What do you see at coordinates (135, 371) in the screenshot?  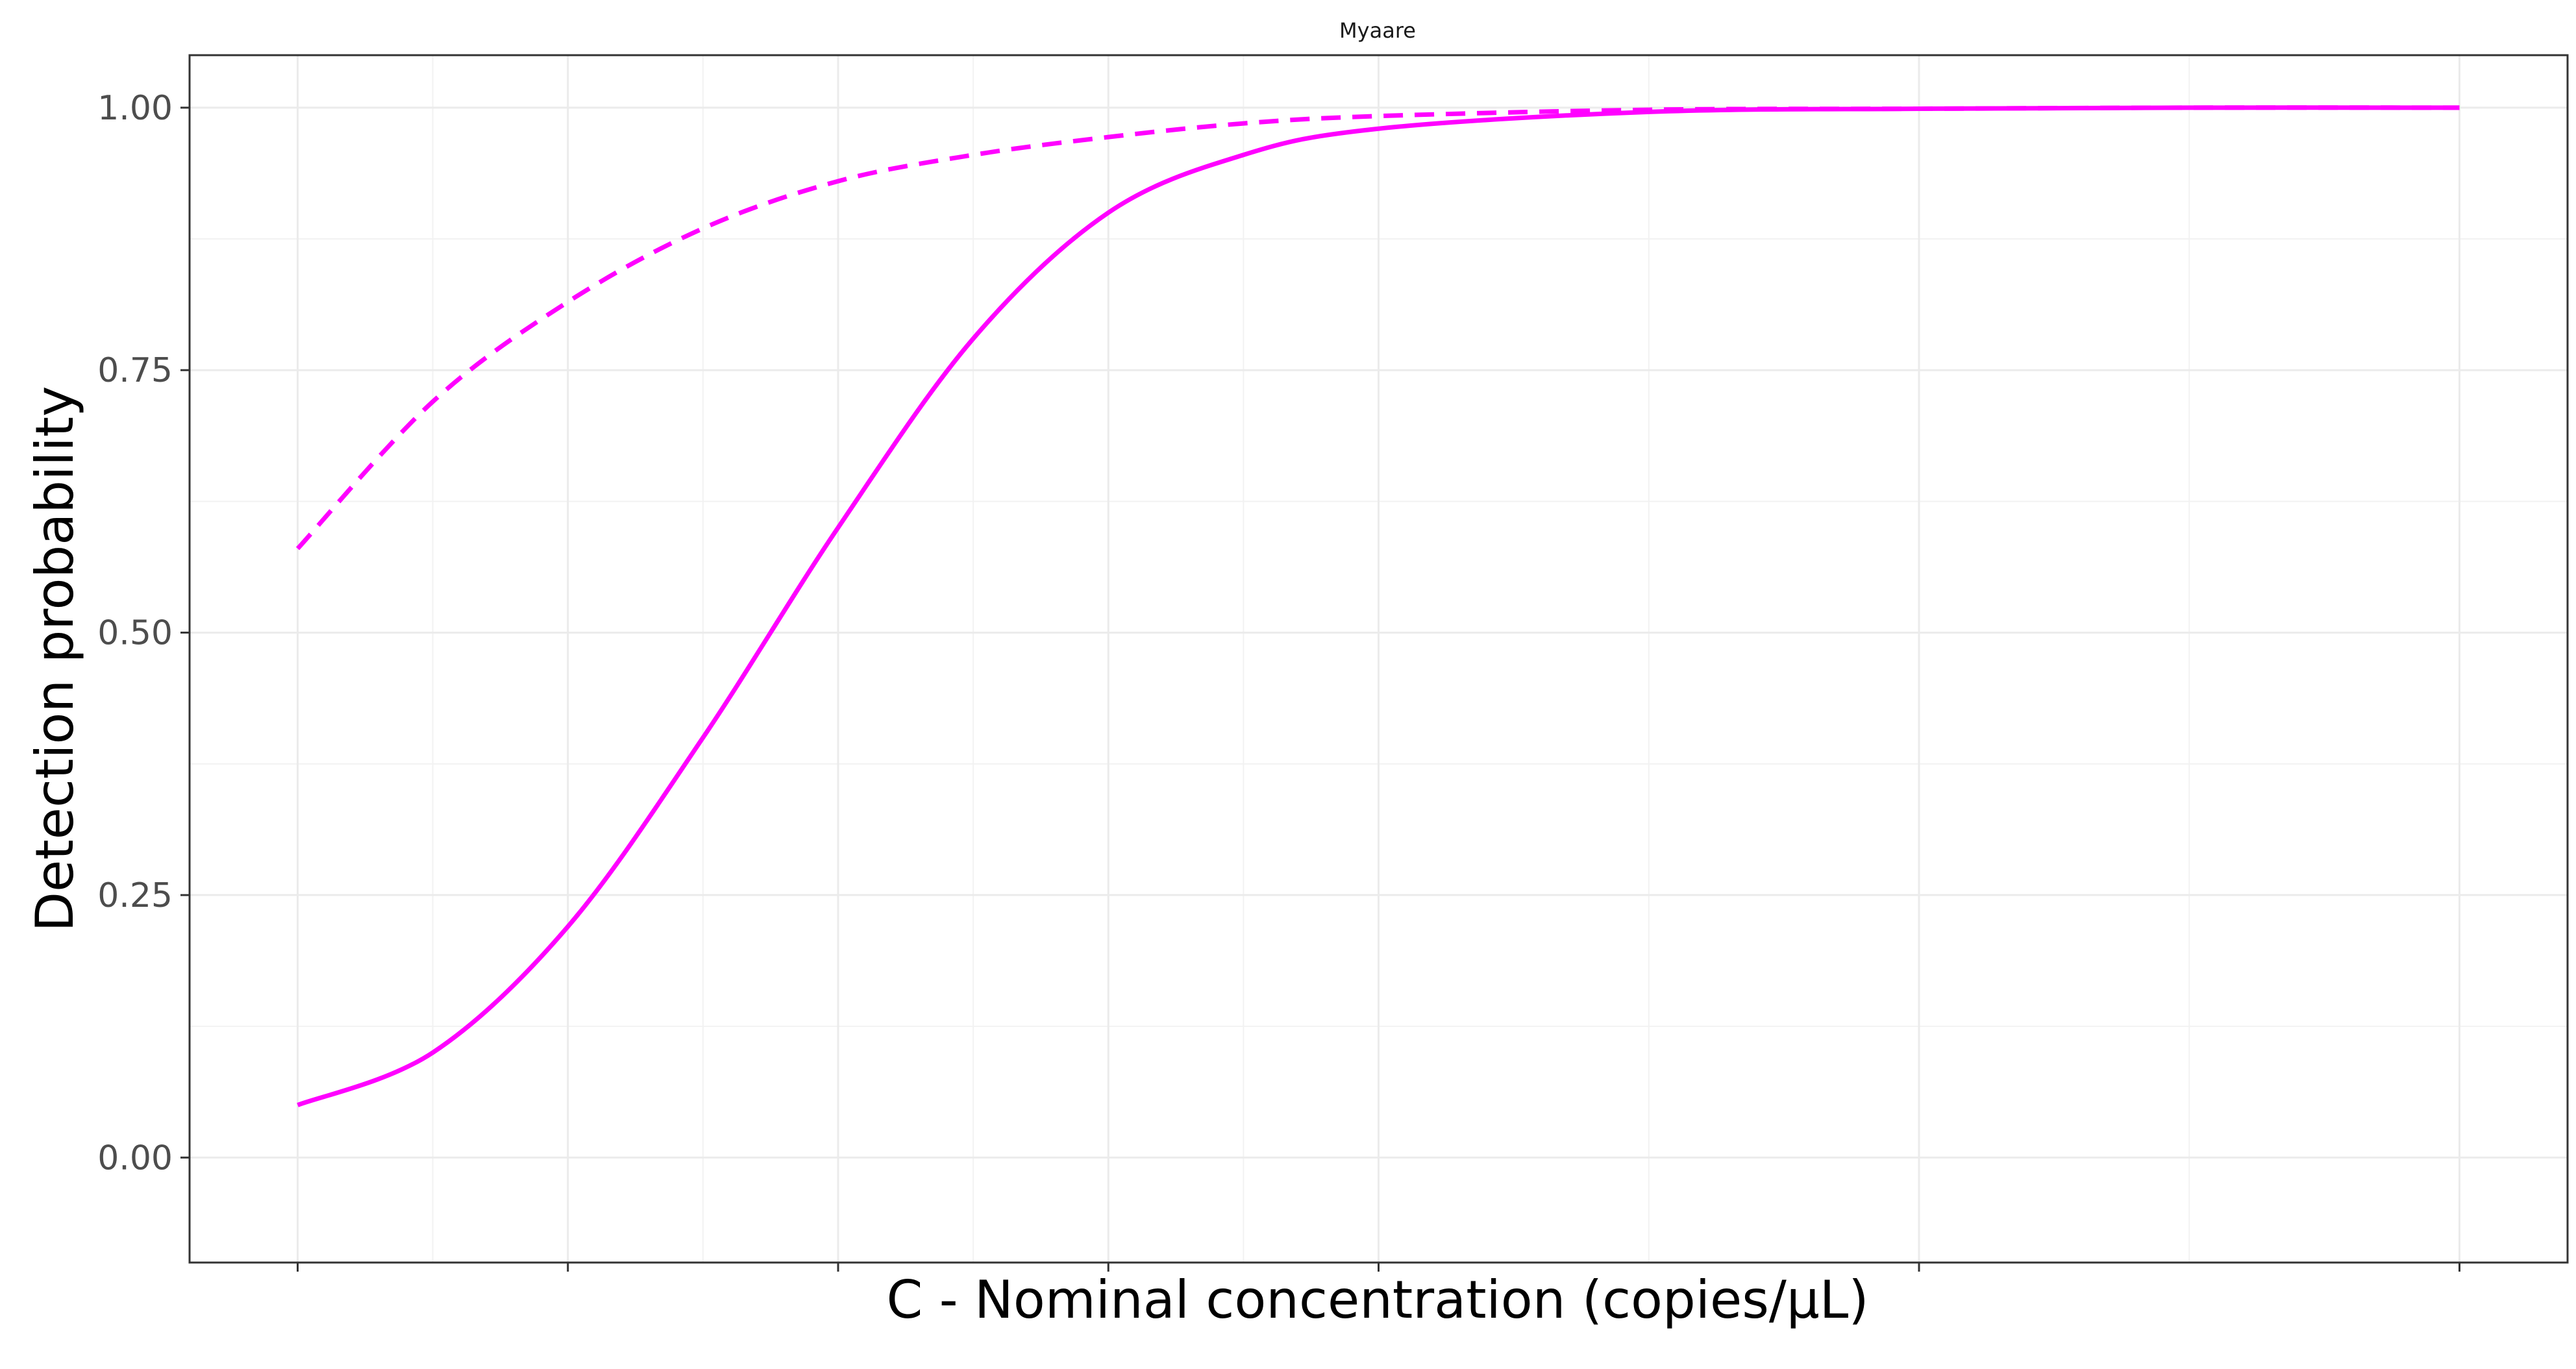 I see `y-tick-label: 0.75` at bounding box center [135, 371].